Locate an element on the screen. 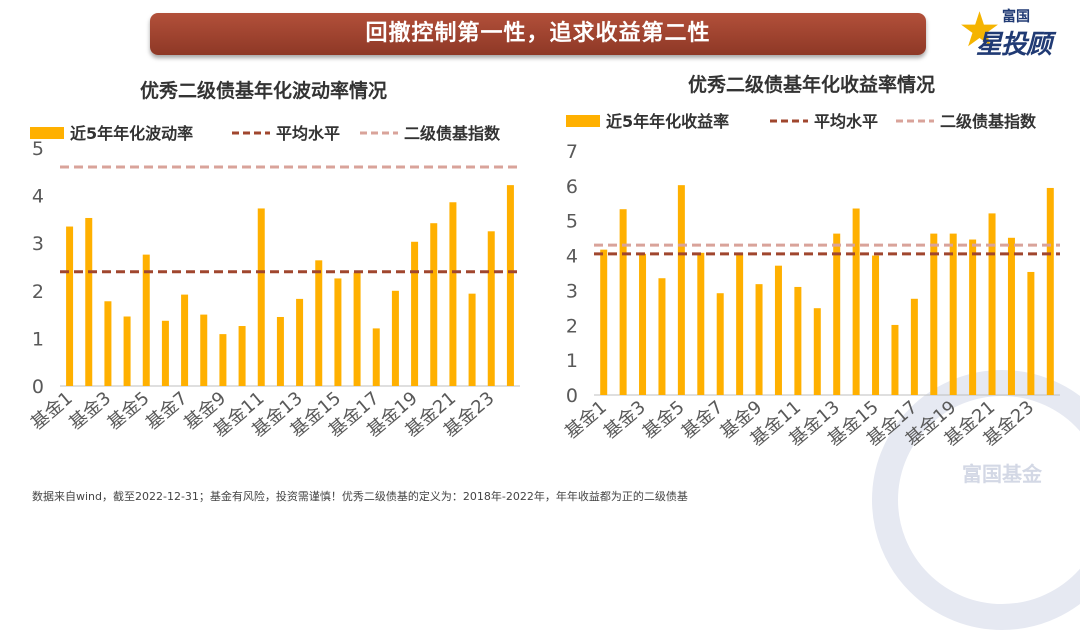  volatility-legend-ref-label-1: 平均水平 is located at coordinates (308, 133).